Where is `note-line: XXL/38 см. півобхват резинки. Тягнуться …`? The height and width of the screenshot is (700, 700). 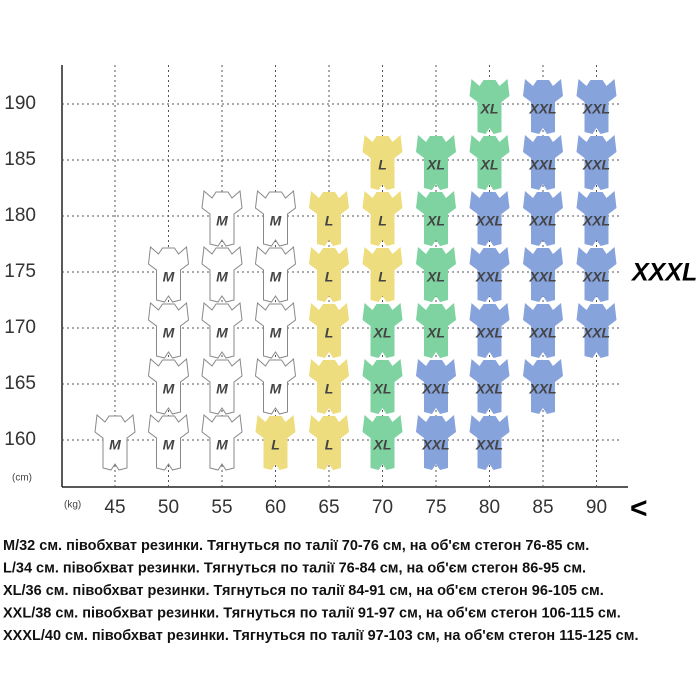
note-line: XXL/38 см. півобхват резинки. Тягнуться … is located at coordinates (312, 613).